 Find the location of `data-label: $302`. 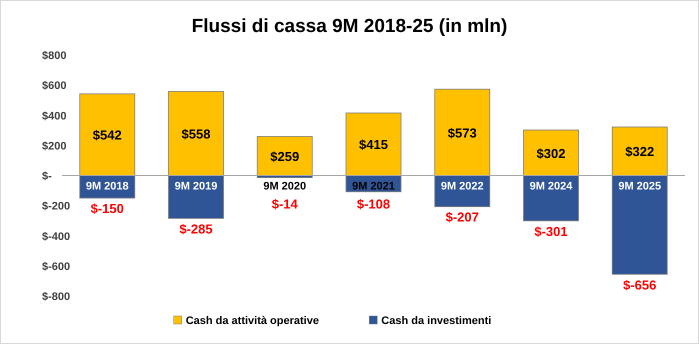

data-label: $302 is located at coordinates (551, 153).